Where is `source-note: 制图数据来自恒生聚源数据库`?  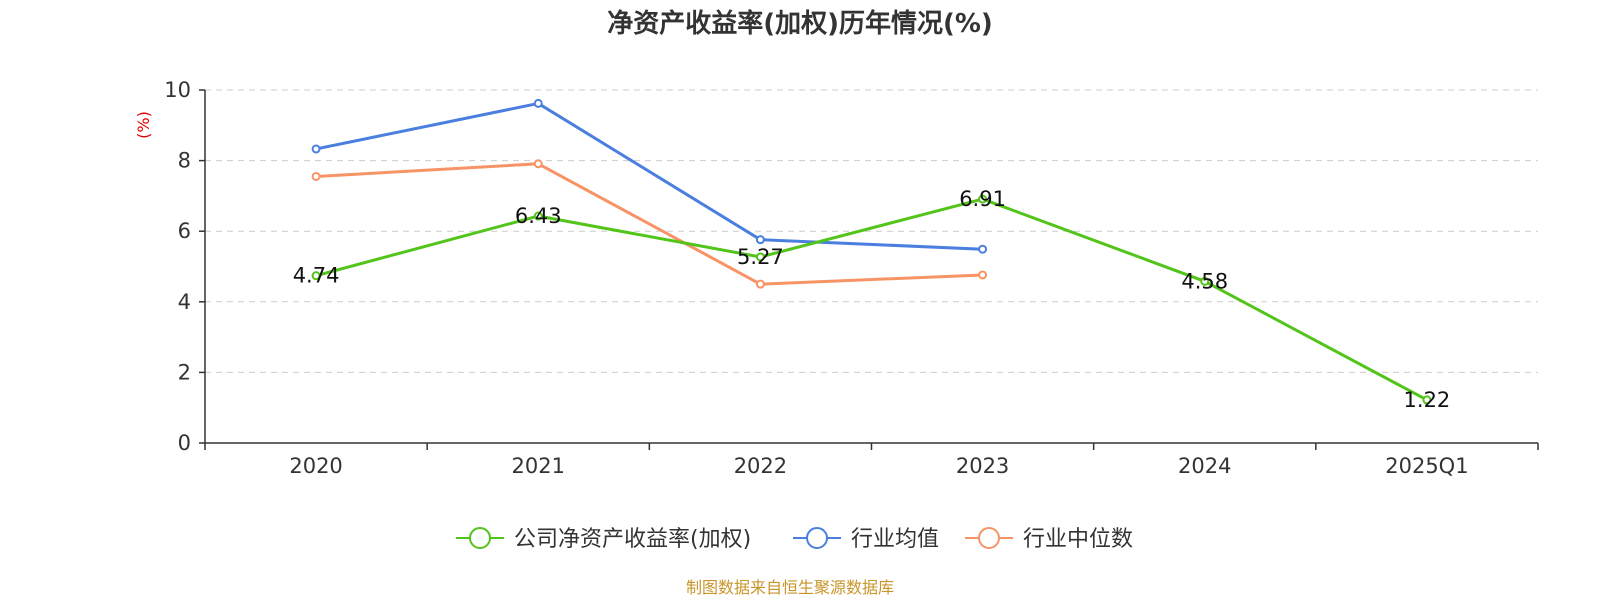
source-note: 制图数据来自恒生聚源数据库 is located at coordinates (790, 587).